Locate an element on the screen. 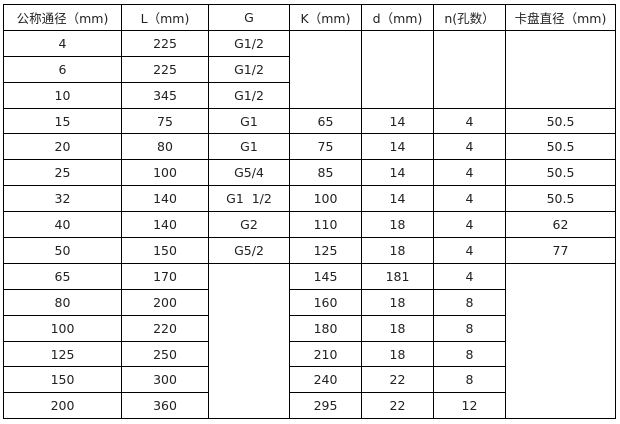 Image resolution: width=620 pixels, height=424 pixels. cell-k: 240 is located at coordinates (325, 380).